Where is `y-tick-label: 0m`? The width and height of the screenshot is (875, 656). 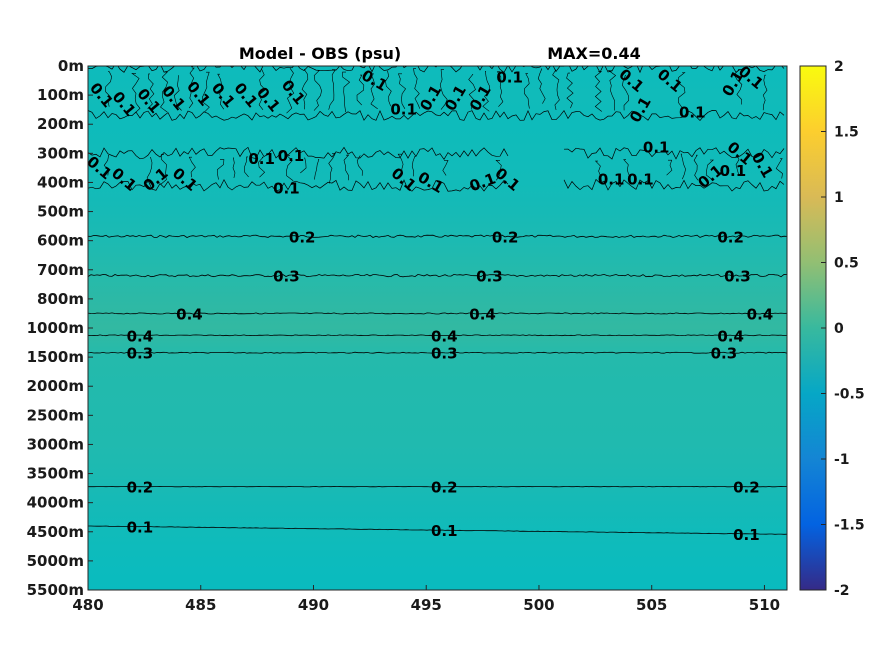
y-tick-label: 0m is located at coordinates (71, 66).